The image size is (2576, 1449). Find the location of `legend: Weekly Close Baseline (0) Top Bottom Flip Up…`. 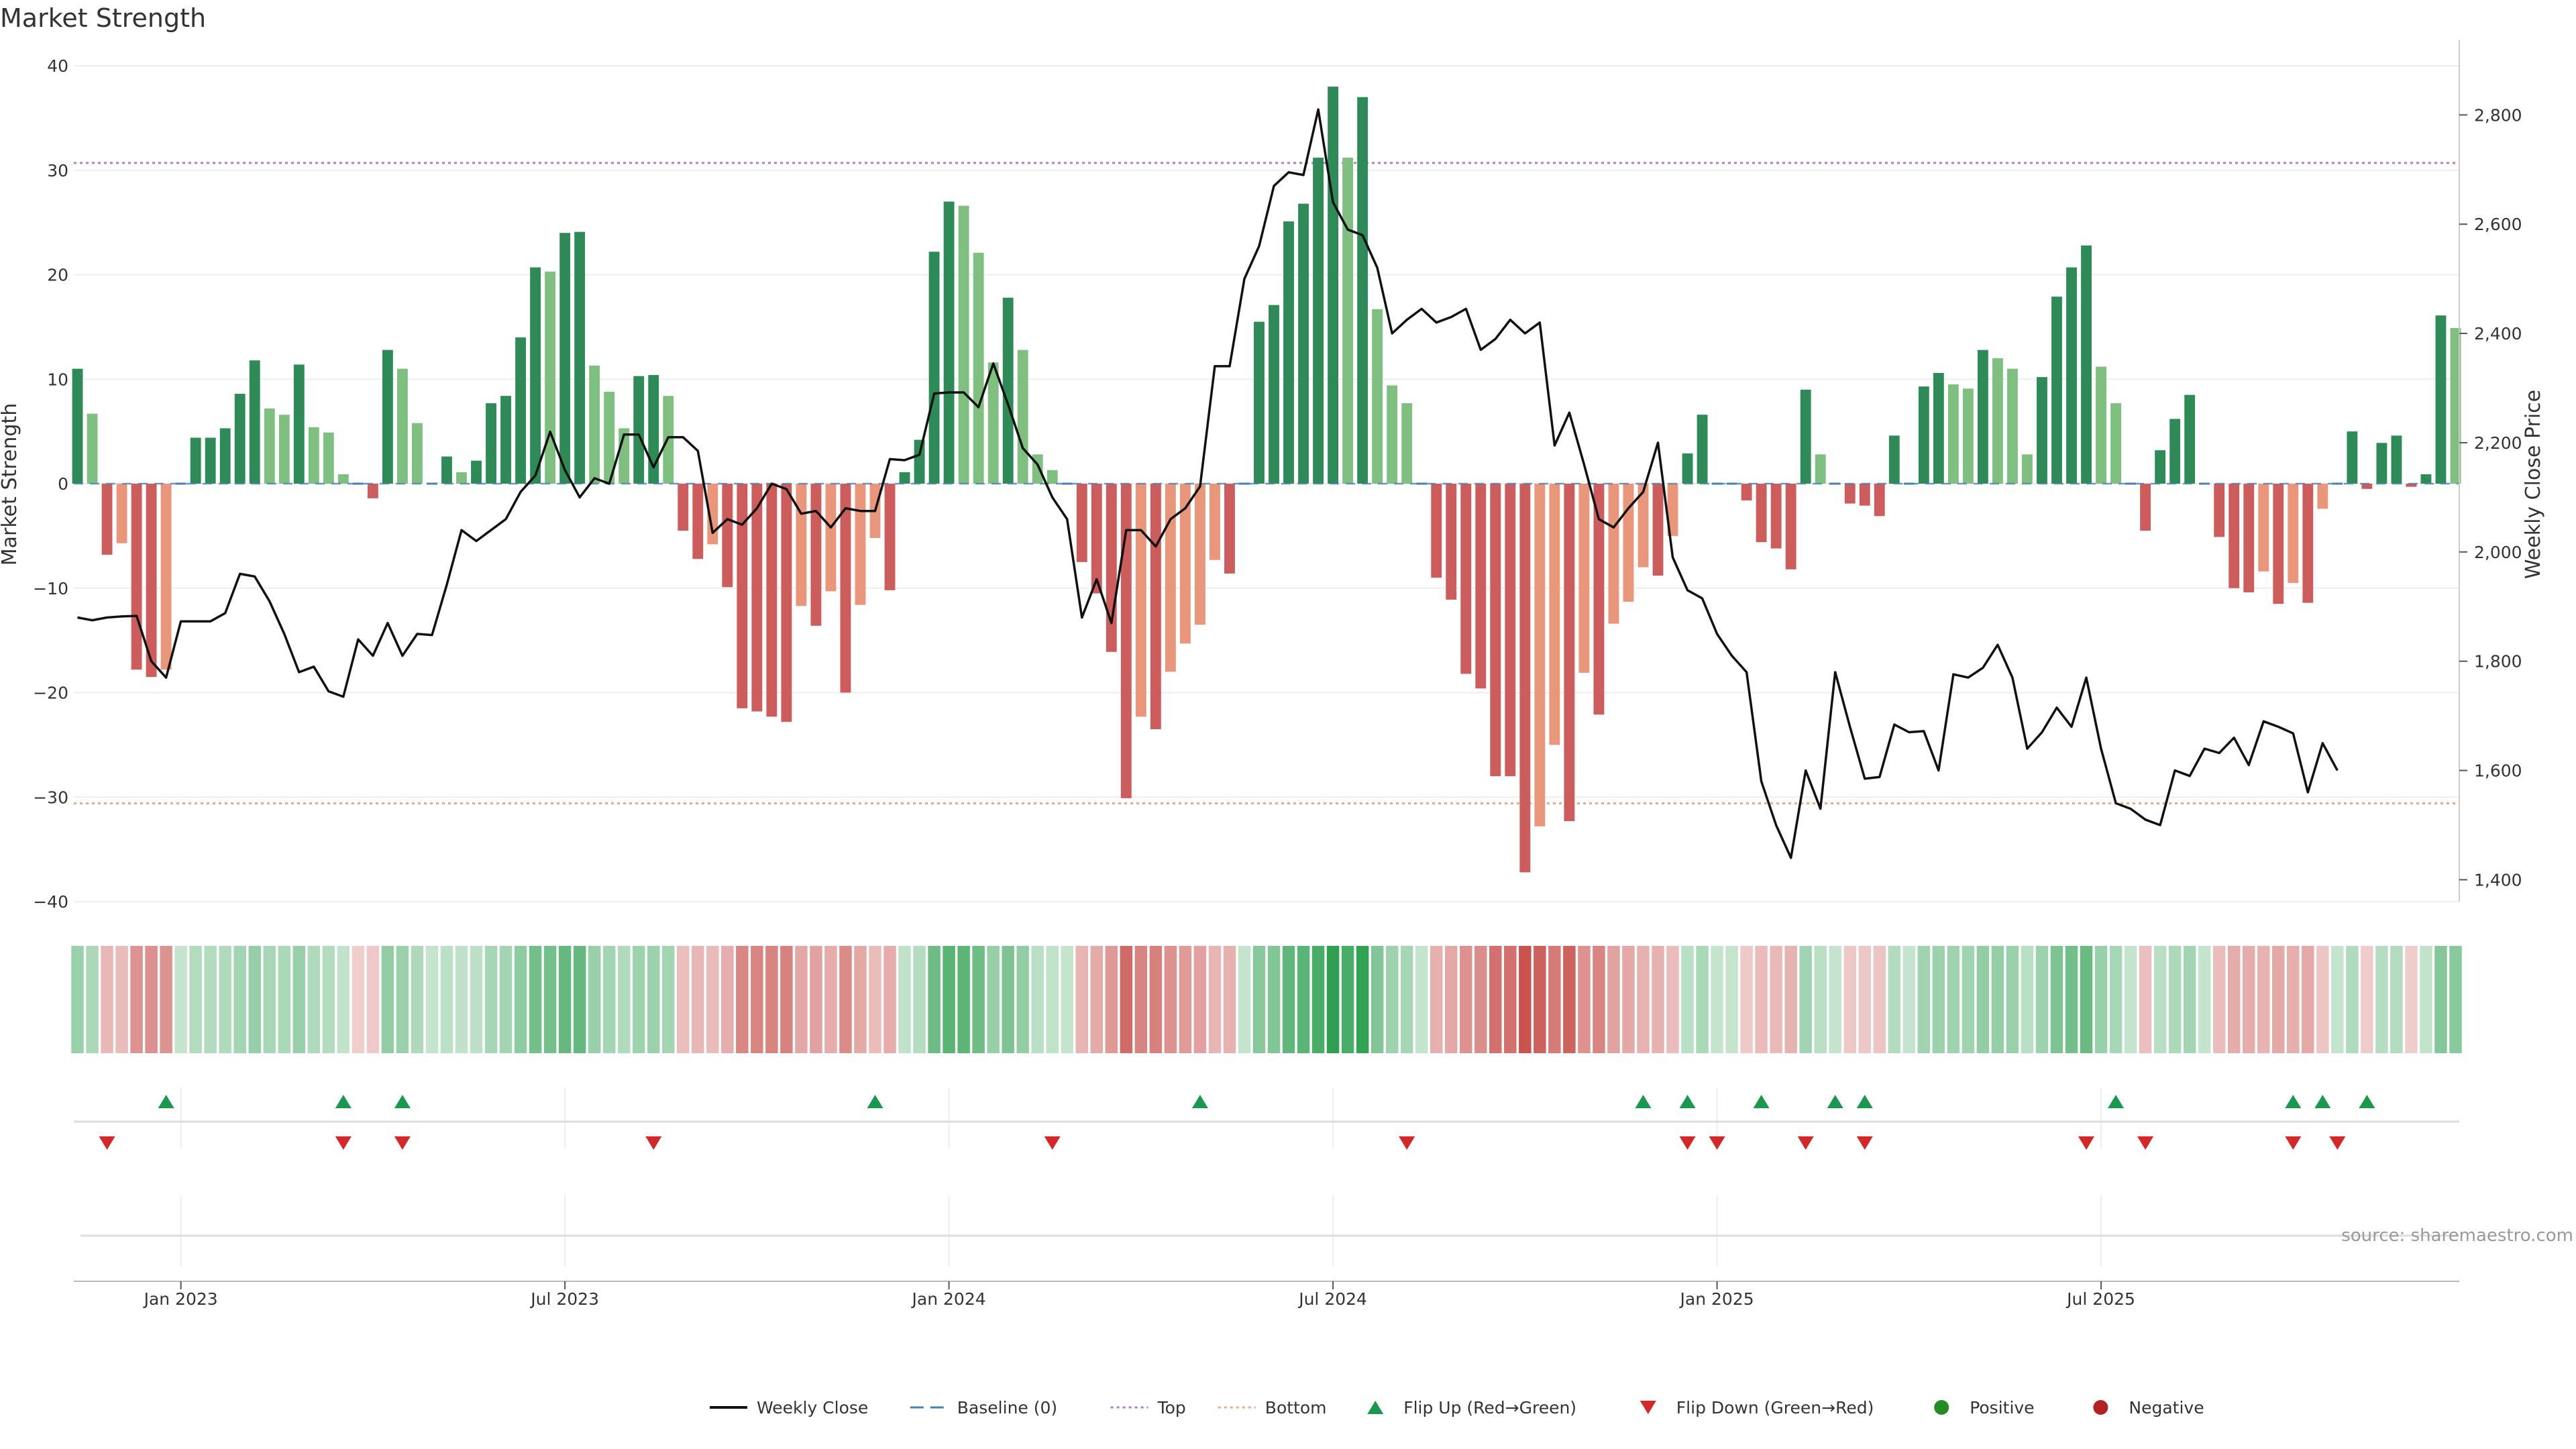

legend: Weekly Close Baseline (0) Top Bottom Flip Up… is located at coordinates (1457, 1407).